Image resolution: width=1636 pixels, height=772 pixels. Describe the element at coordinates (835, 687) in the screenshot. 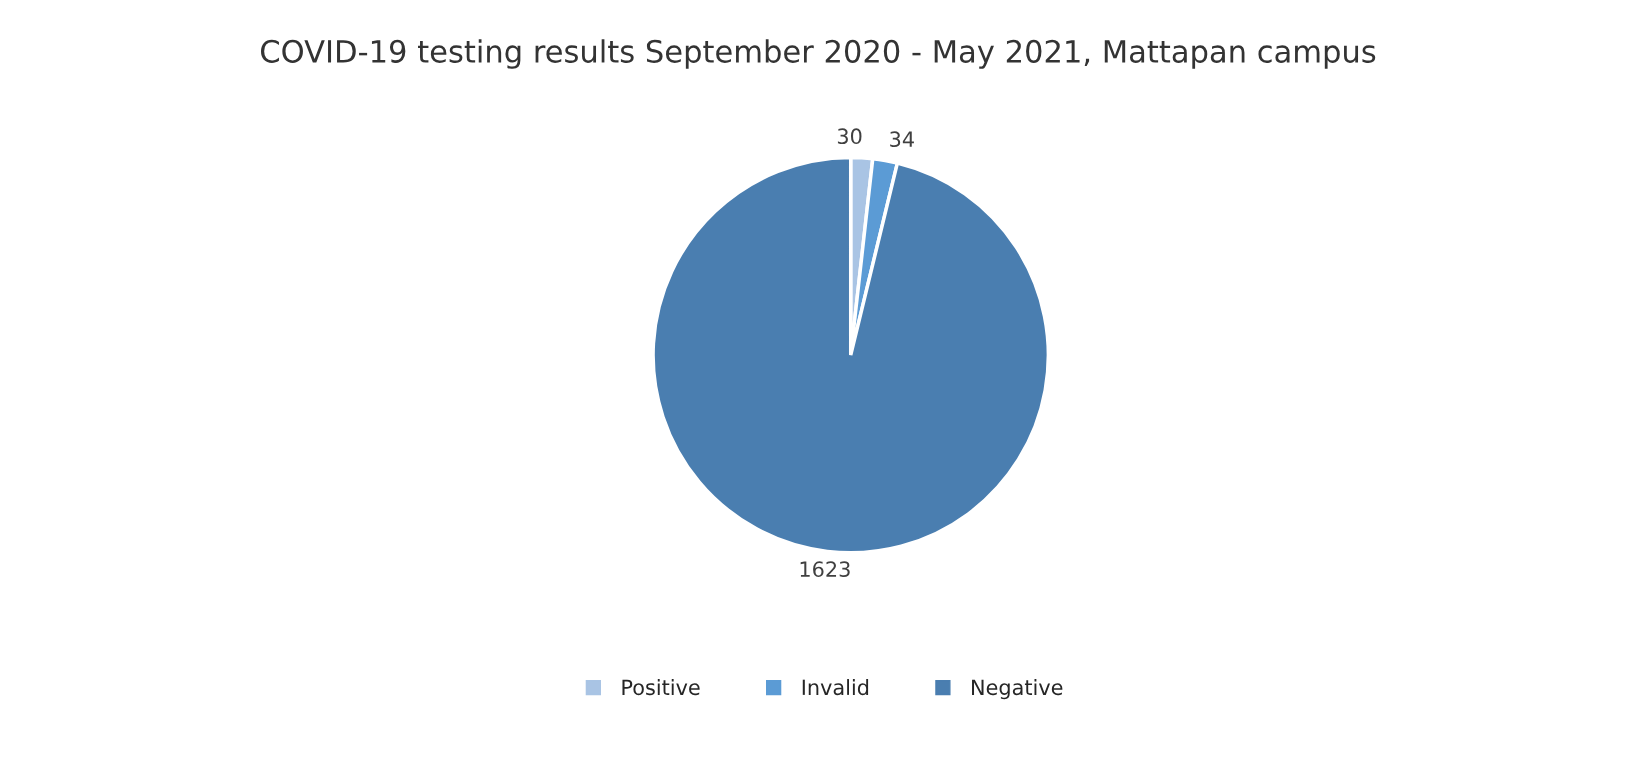

I see `legend-label: Invalid` at that location.